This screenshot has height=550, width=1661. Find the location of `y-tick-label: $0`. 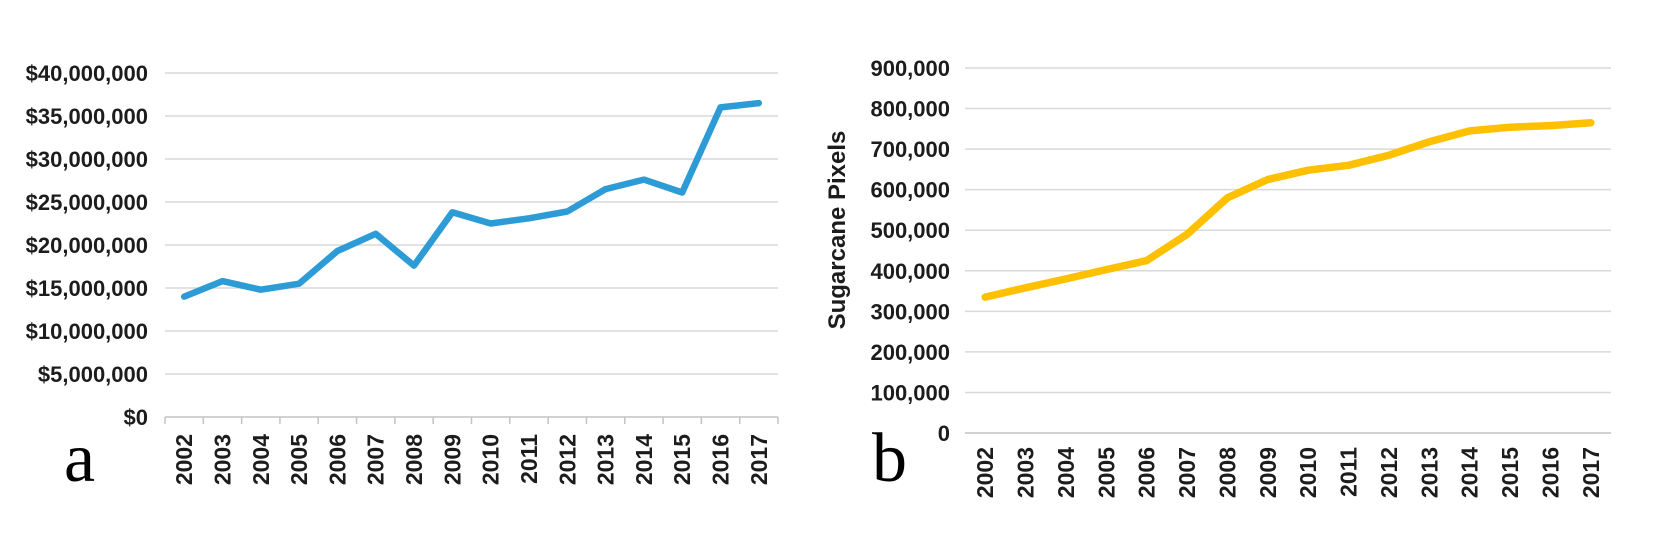

y-tick-label: $0 is located at coordinates (136, 417).